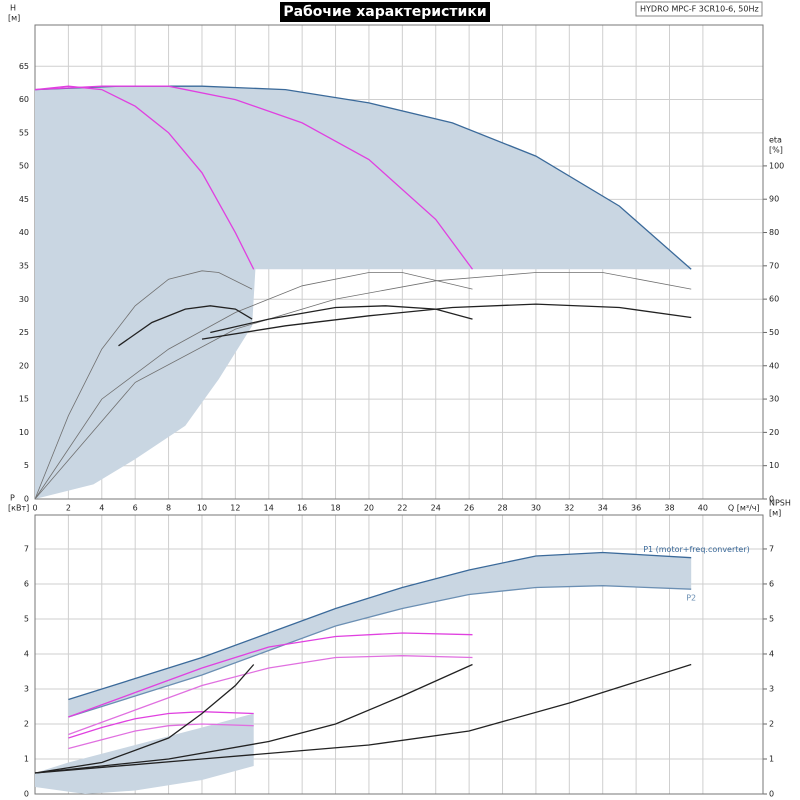 The height and width of the screenshot is (800, 800). Describe the element at coordinates (24, 432) in the screenshot. I see `y-tick-label: 10` at that location.